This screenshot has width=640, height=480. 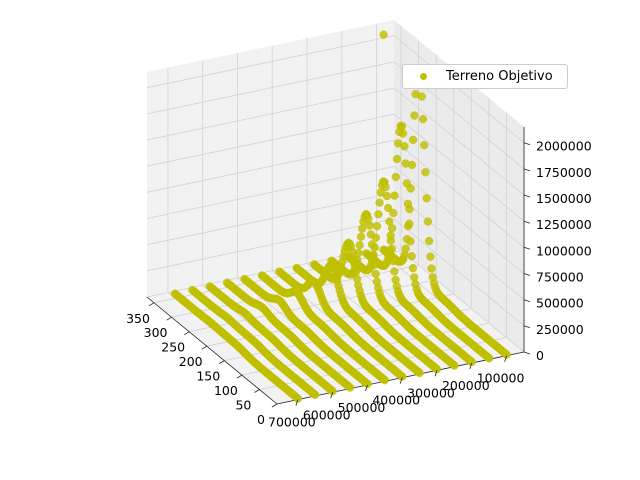 What do you see at coordinates (191, 361) in the screenshot?
I see `x-tick-label: 200` at bounding box center [191, 361].